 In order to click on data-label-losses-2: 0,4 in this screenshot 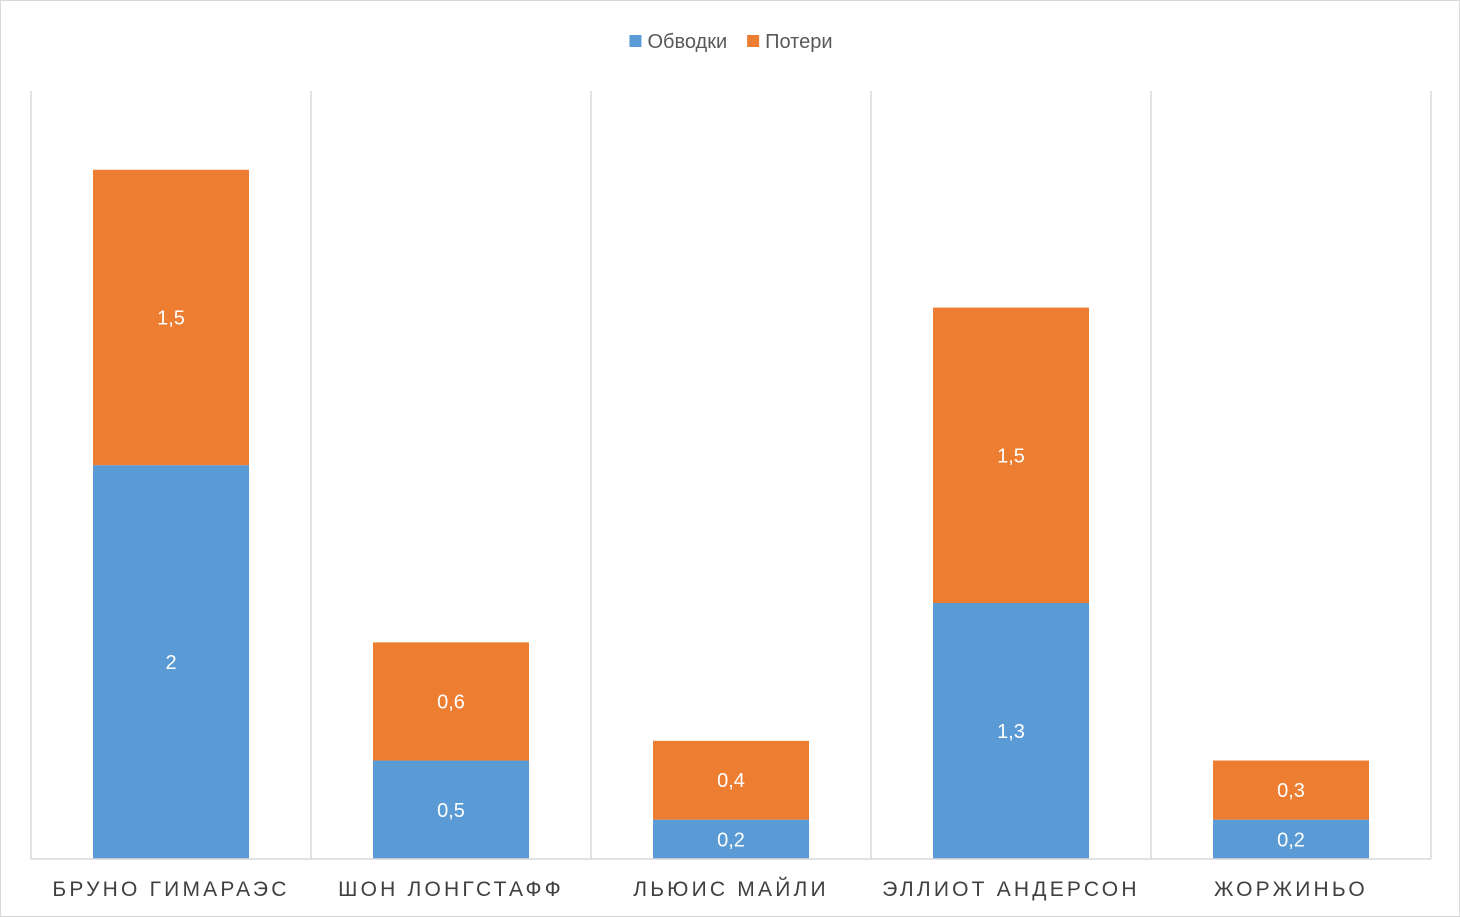, I will do `click(731, 781)`.